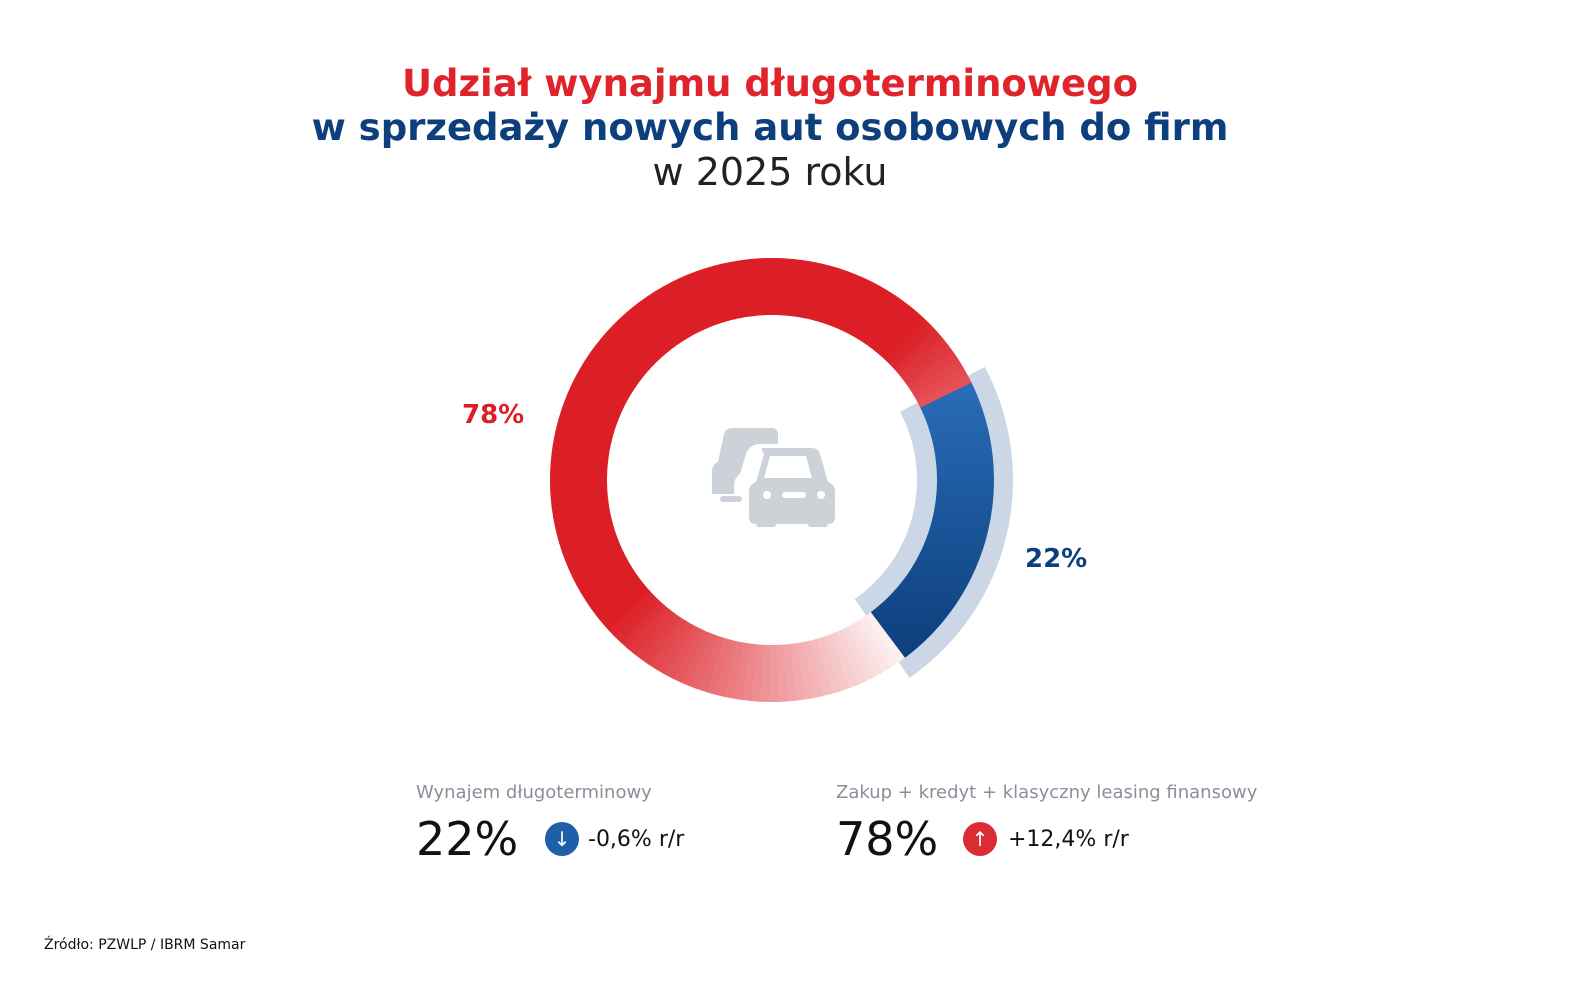 The width and height of the screenshot is (1591, 1007). I want to click on arrow-down-icon: ↓, so click(562, 839).